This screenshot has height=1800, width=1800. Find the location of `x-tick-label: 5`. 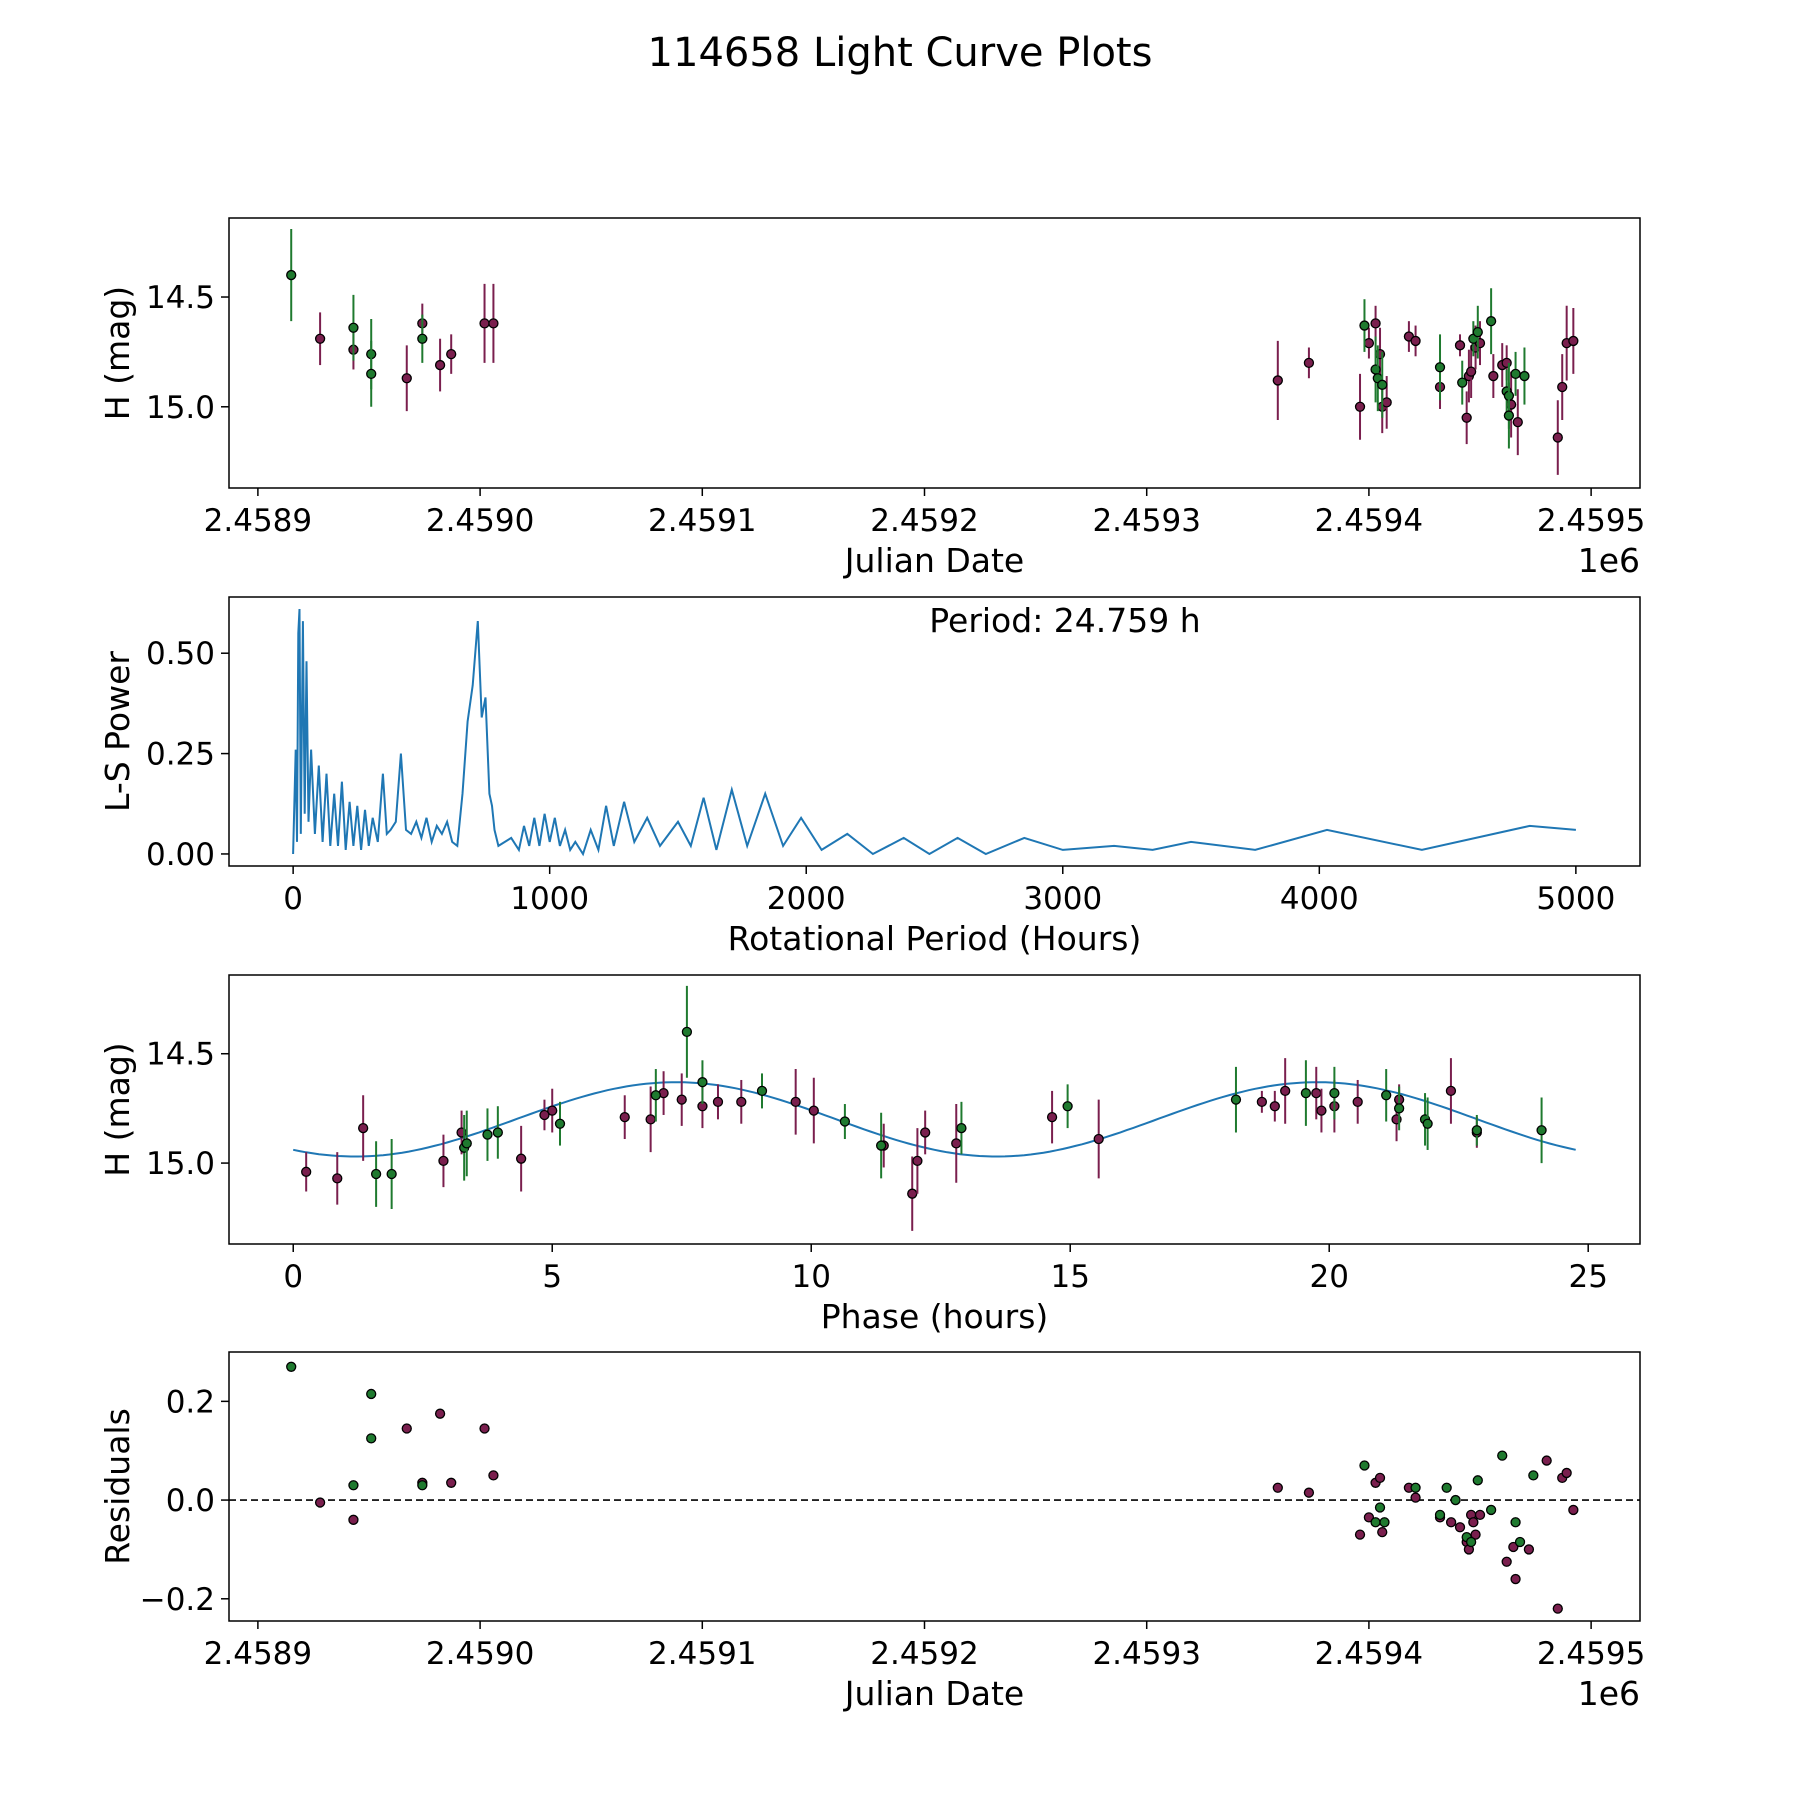

x-tick-label: 5 is located at coordinates (552, 1277).